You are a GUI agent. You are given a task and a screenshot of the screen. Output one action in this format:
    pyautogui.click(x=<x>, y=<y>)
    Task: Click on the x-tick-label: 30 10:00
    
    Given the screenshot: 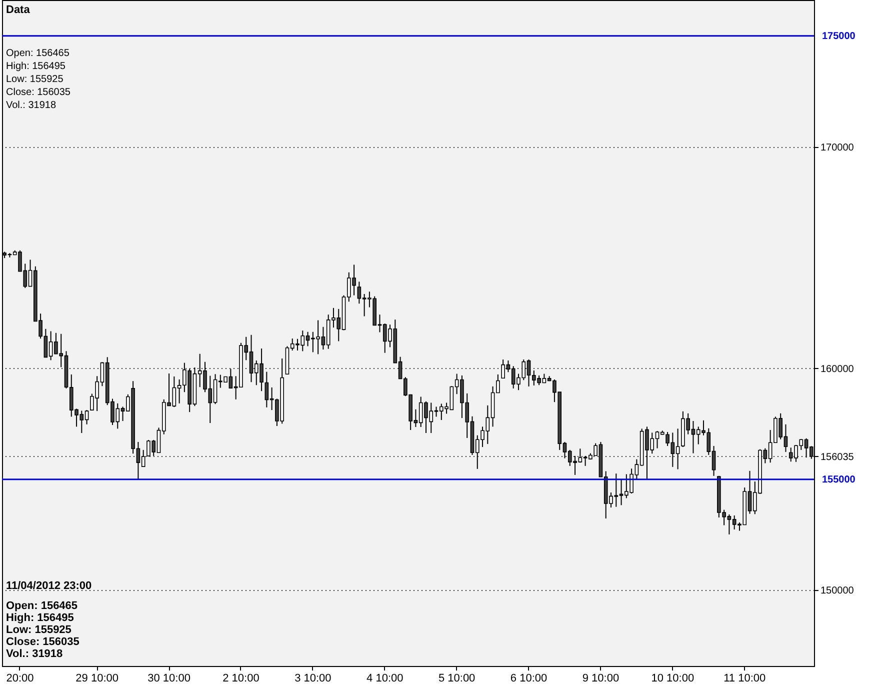 What is the action you would take?
    pyautogui.click(x=169, y=678)
    